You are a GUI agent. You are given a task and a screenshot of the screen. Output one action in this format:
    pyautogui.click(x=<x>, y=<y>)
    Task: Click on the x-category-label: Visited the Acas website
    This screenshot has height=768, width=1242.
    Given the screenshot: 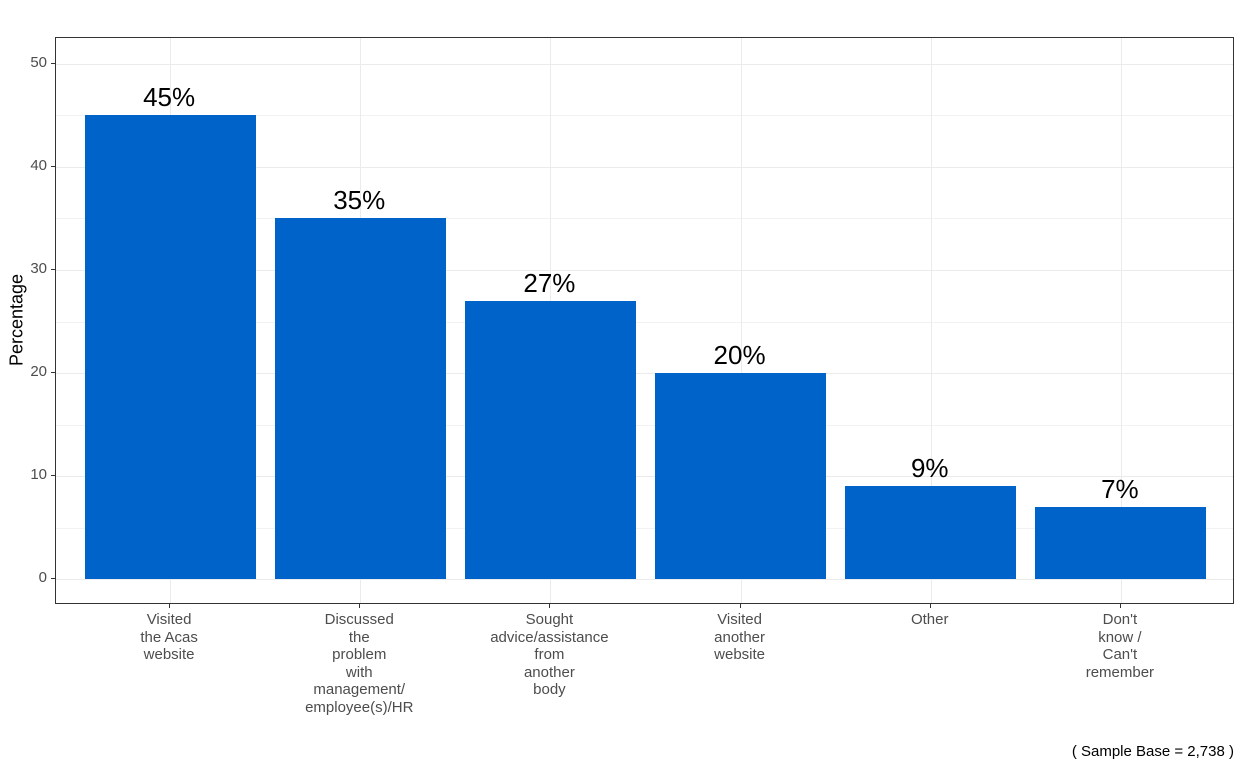 What is the action you would take?
    pyautogui.click(x=169, y=637)
    